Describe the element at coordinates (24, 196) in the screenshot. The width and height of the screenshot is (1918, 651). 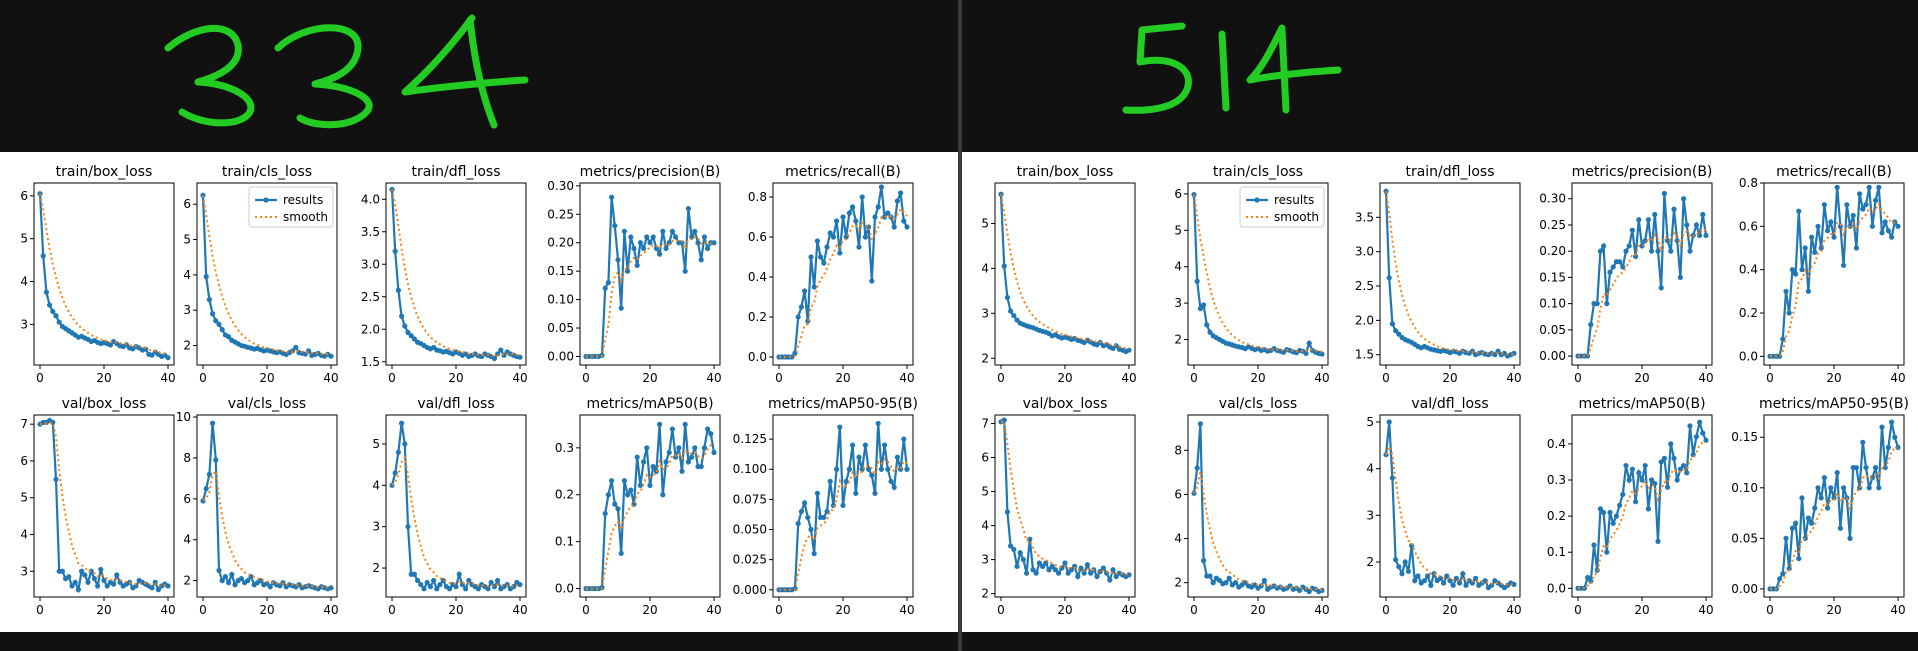
I see `y-tick-label: 6` at that location.